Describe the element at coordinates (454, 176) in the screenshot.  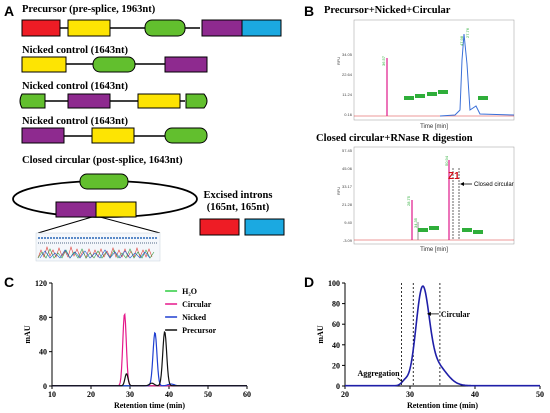
I see `z1-label: Z1` at that location.